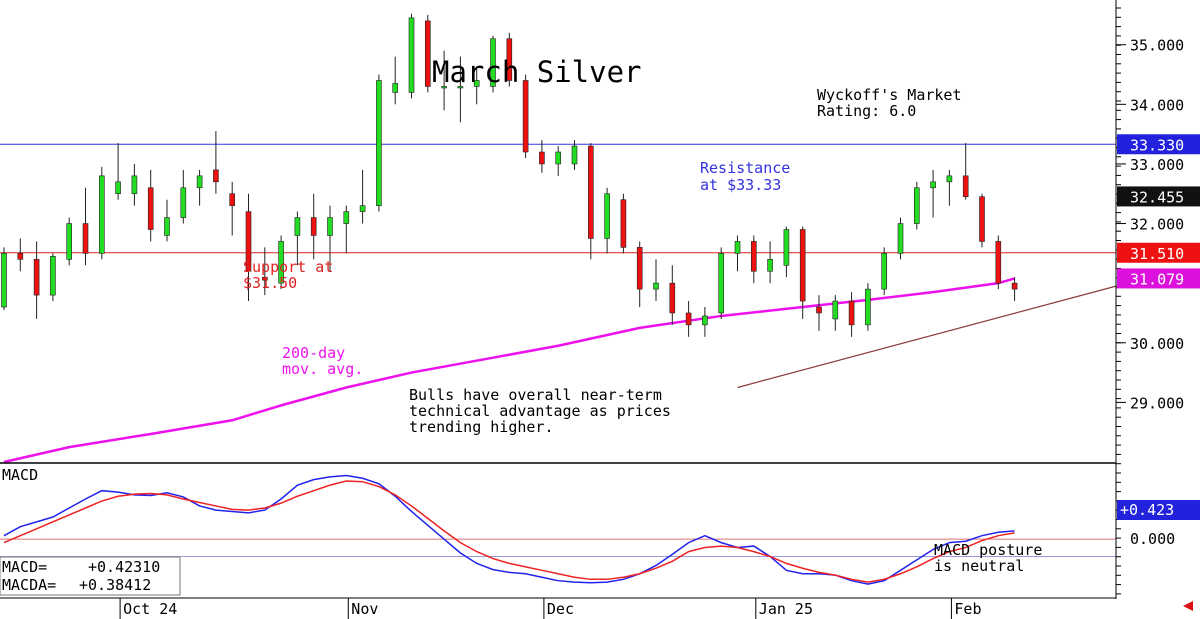 Image resolution: width=1200 pixels, height=619 pixels. Describe the element at coordinates (560, 609) in the screenshot. I see `x-tick-label: Dec` at that location.